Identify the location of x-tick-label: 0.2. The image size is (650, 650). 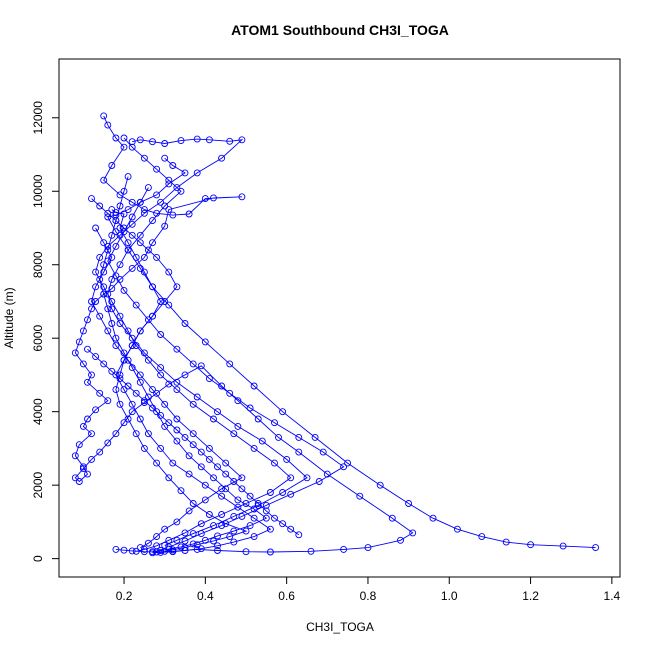
(124, 596).